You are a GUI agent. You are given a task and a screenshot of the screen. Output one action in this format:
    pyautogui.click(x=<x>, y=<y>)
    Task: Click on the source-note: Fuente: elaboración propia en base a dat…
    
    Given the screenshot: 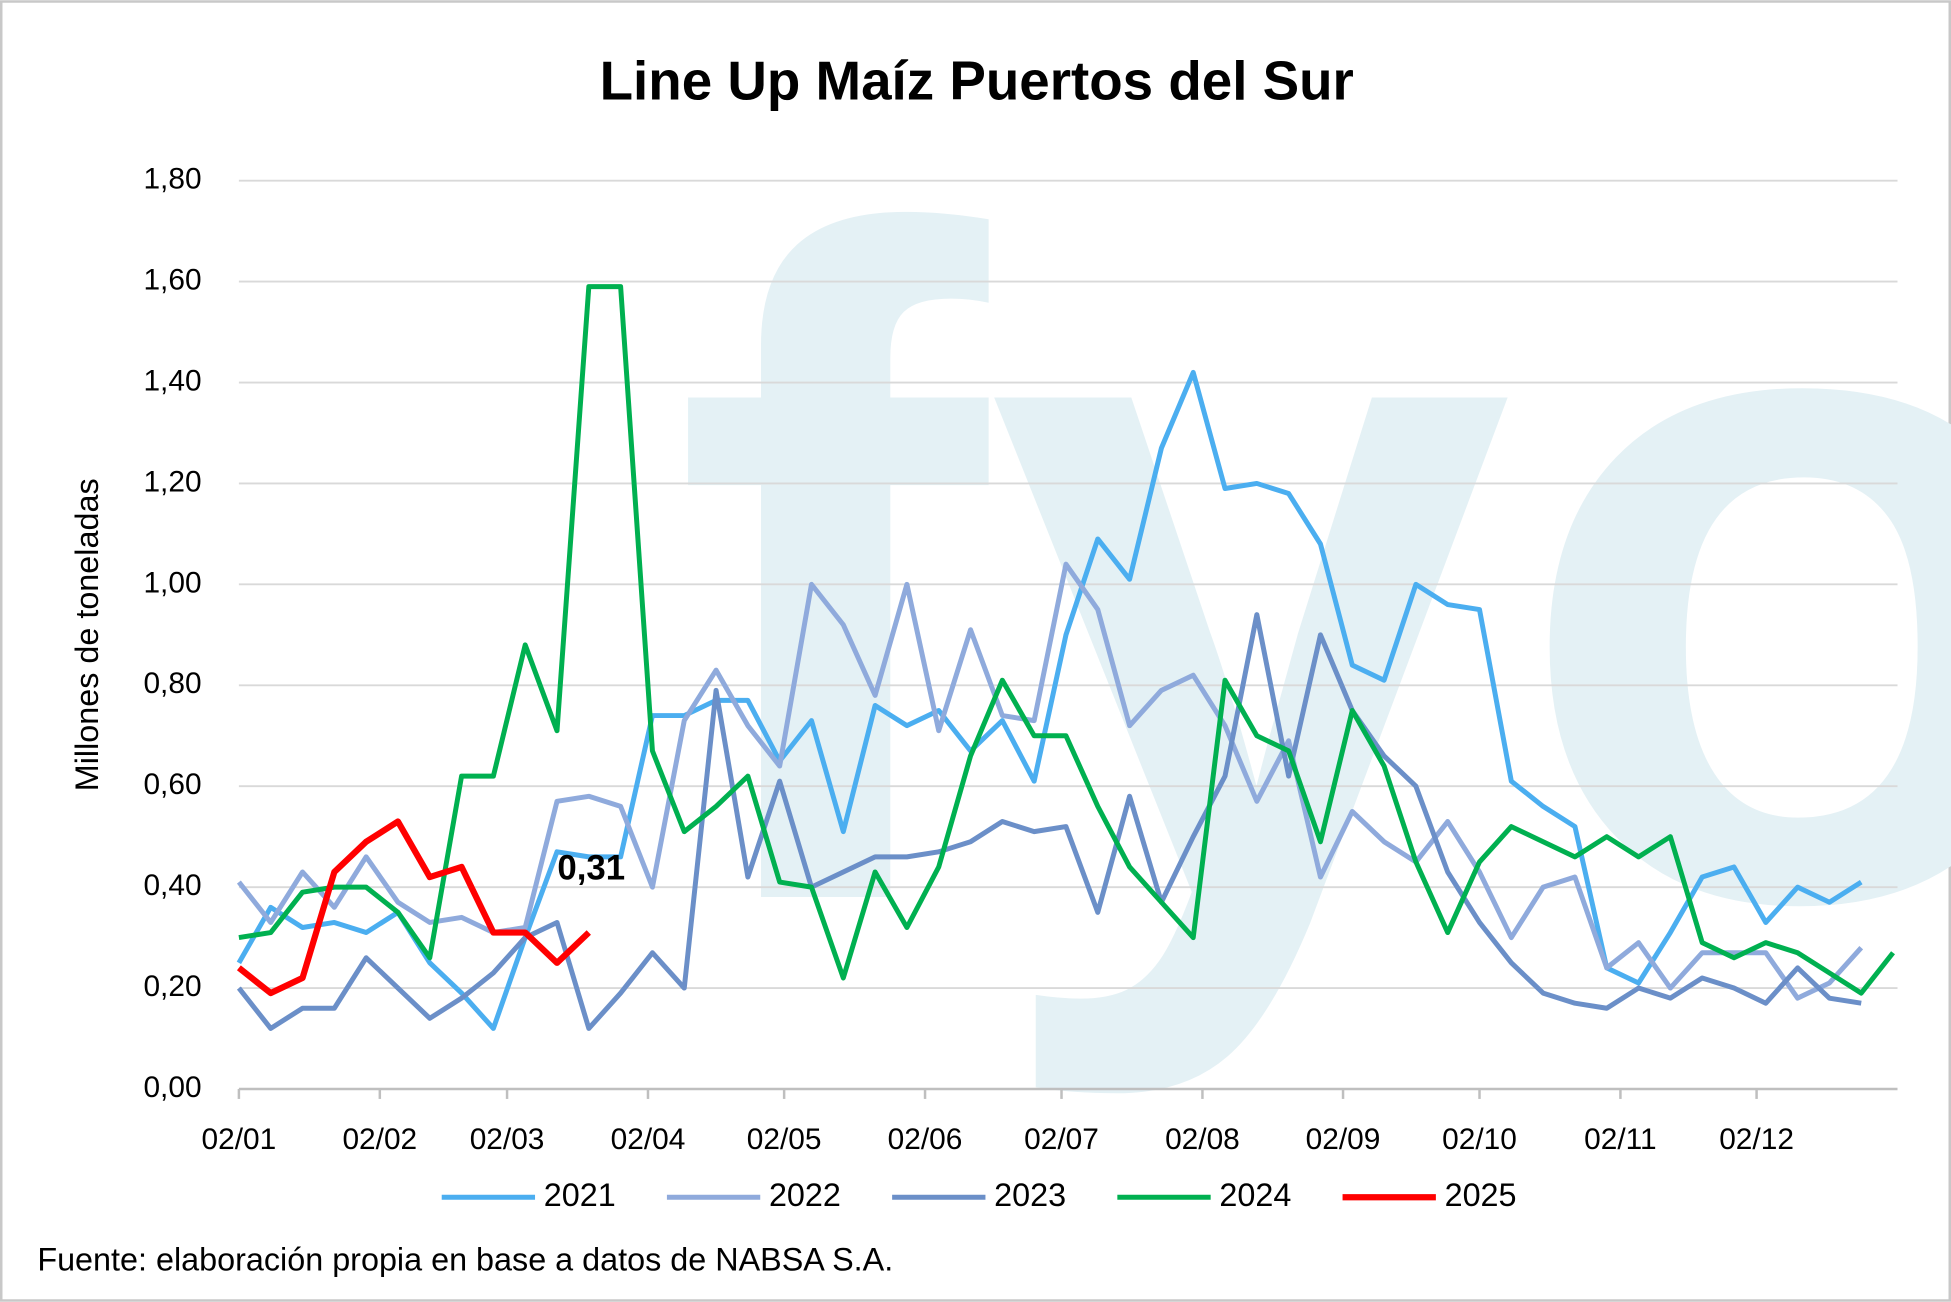 What is the action you would take?
    pyautogui.click(x=465, y=1259)
    